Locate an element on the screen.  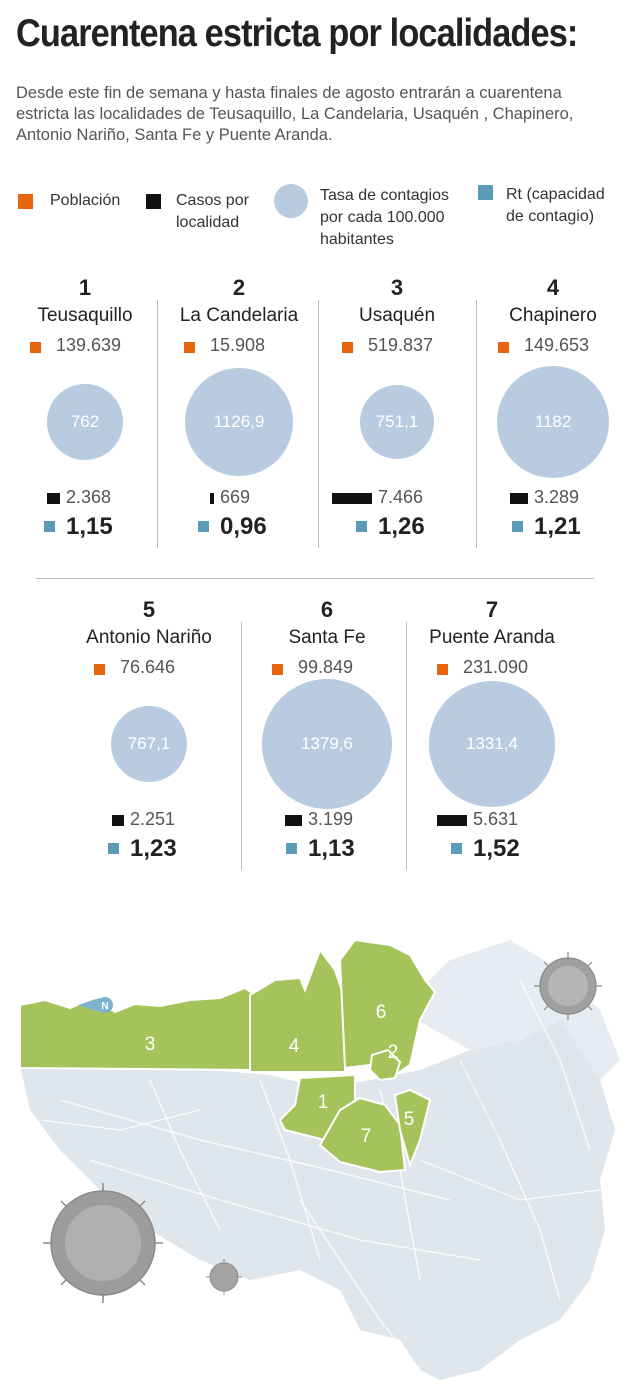
map-label-7: 7 is located at coordinates (366, 1136).